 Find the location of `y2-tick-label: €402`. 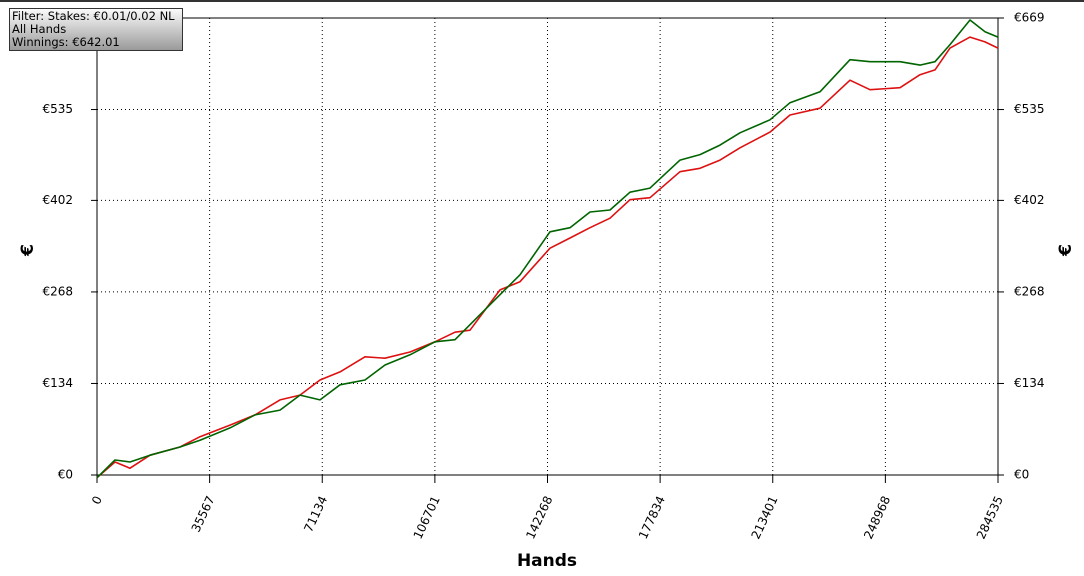

y2-tick-label: €402 is located at coordinates (1029, 200).